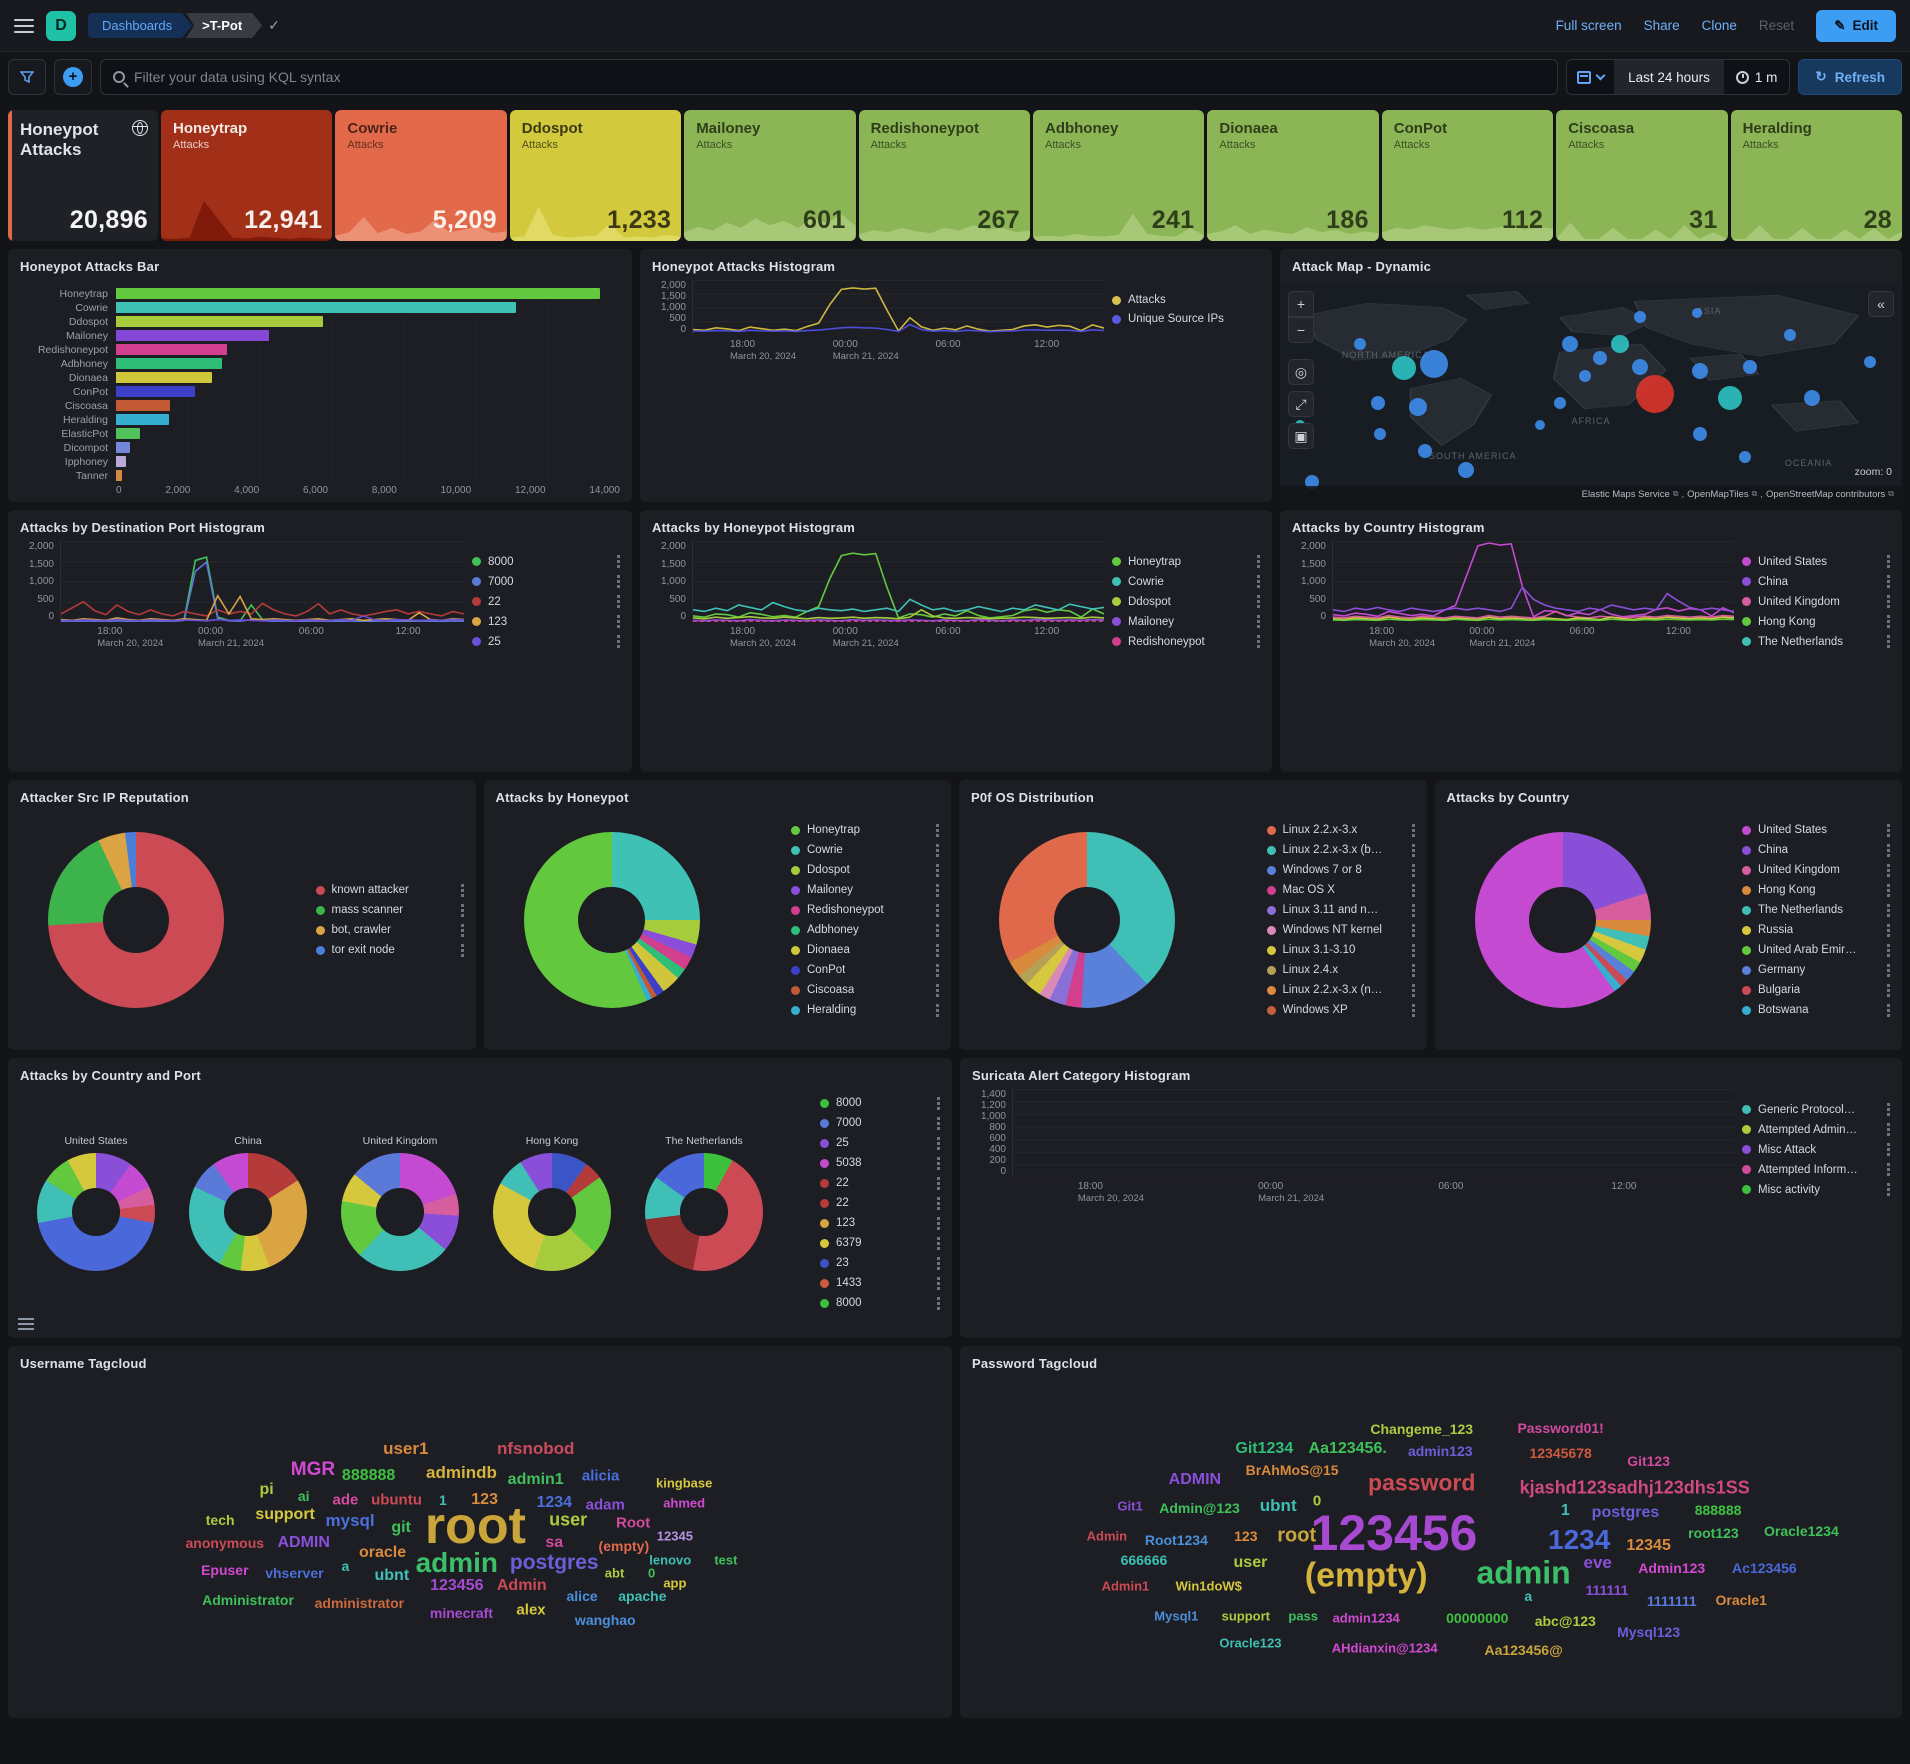 This screenshot has width=1910, height=1764. I want to click on tag-word: ade, so click(345, 1500).